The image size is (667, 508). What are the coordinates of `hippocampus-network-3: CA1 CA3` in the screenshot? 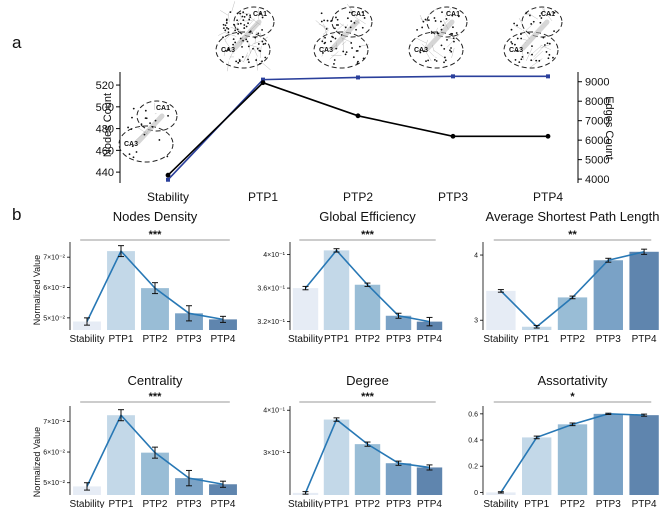 It's located at (438, 37).